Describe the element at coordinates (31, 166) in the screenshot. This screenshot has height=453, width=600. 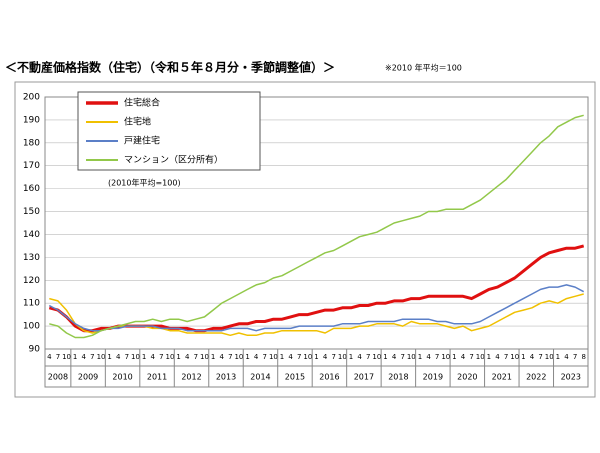
I see `y-tick-label: 170` at that location.